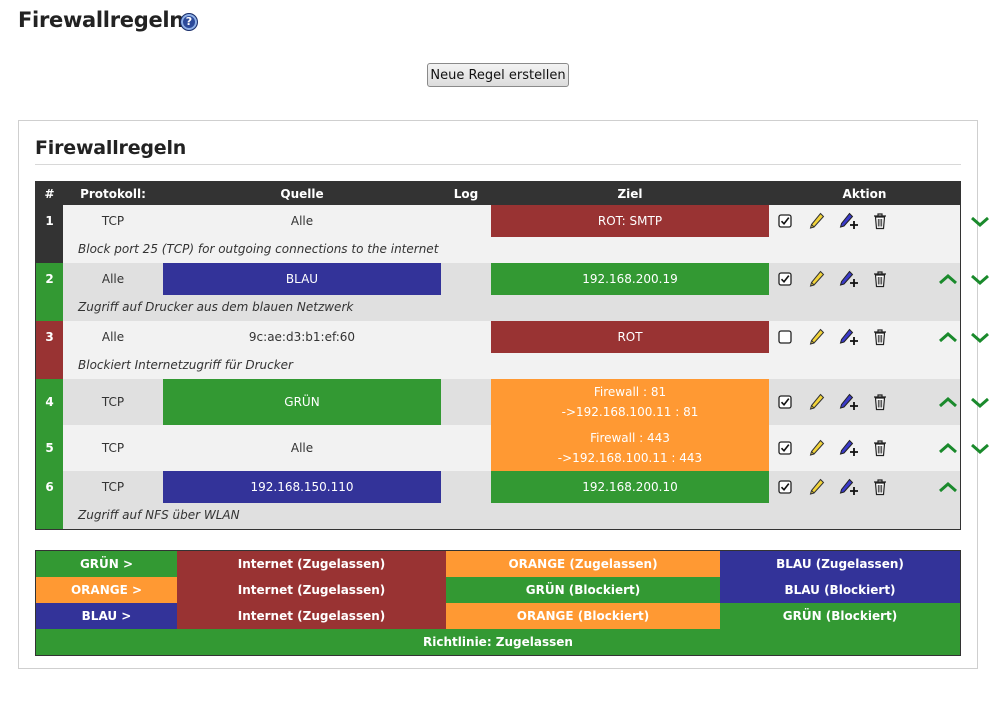 The image size is (991, 714). I want to click on rule-number-text: 3, so click(49, 337).